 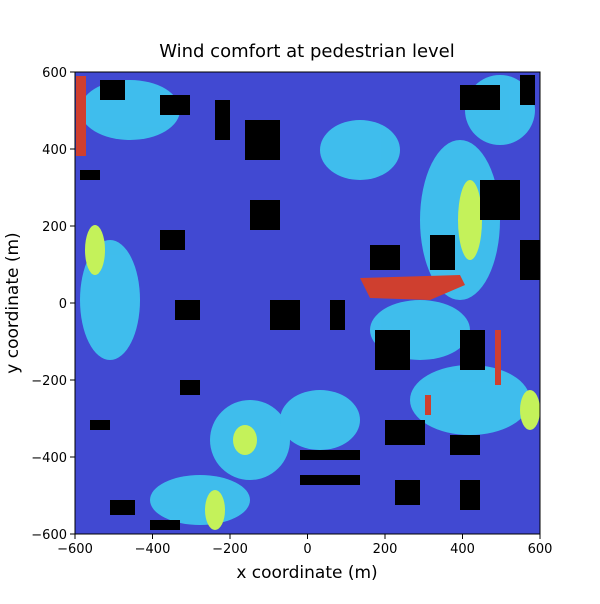 I want to click on y-tick-label: 200, so click(x=54, y=227).